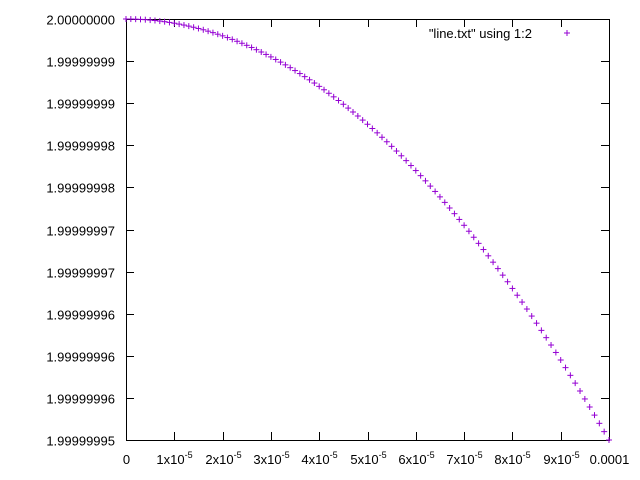  What do you see at coordinates (416, 458) in the screenshot?
I see `x-tick-label: 6x10⁻⁵` at bounding box center [416, 458].